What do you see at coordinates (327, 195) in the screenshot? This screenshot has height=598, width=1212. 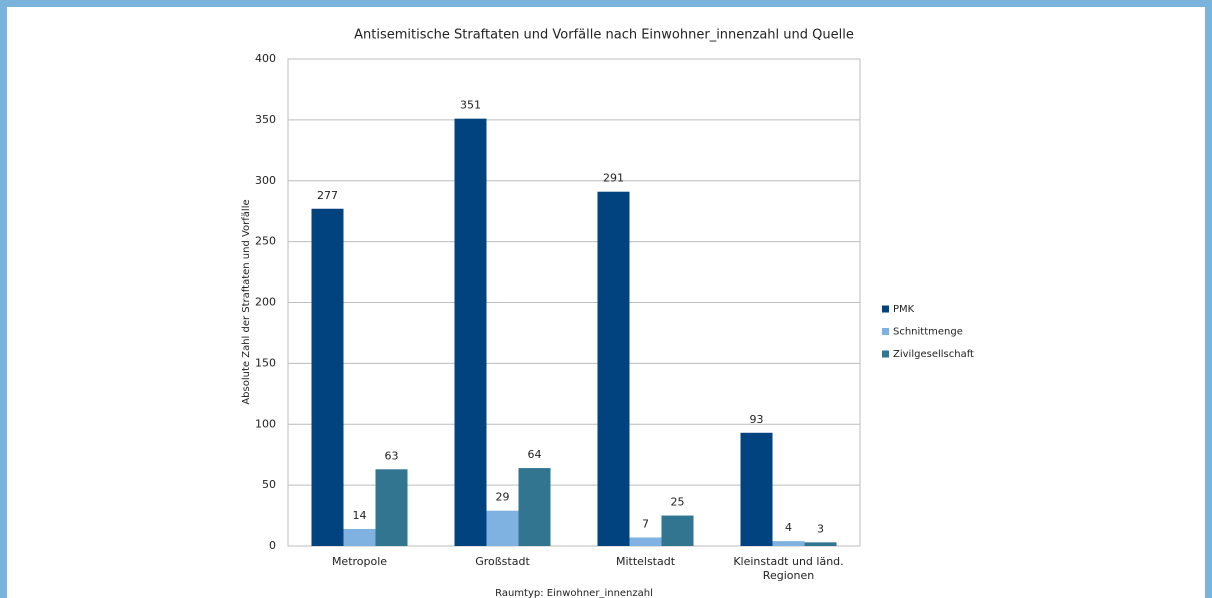 I see `value-label: 277` at bounding box center [327, 195].